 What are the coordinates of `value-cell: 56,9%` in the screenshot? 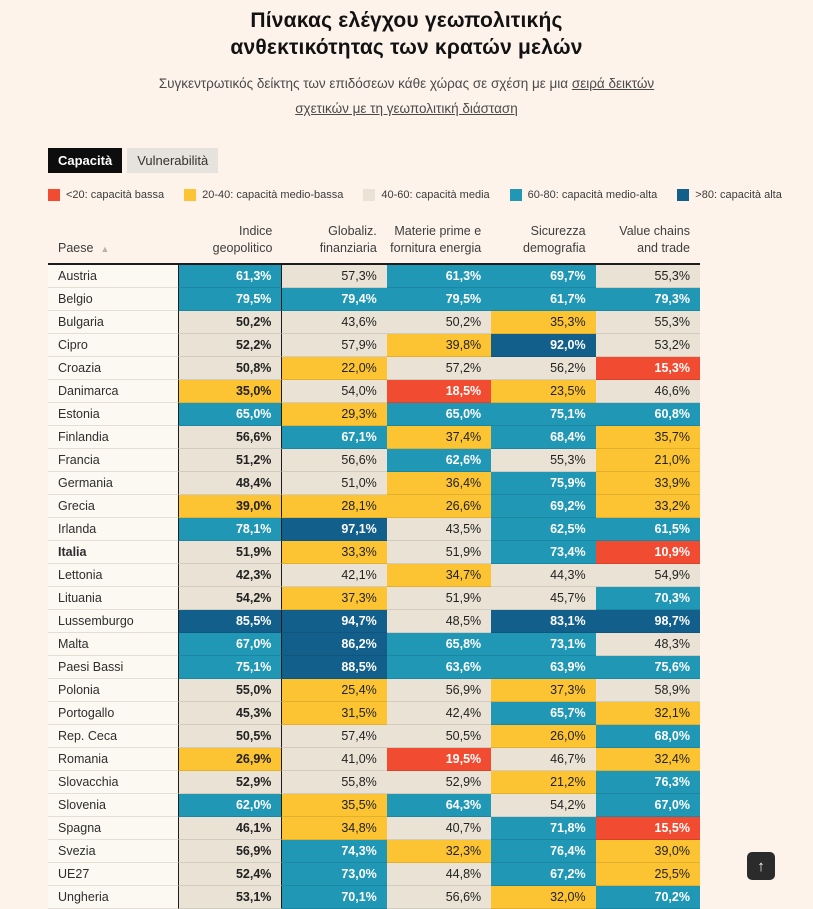 It's located at (439, 691).